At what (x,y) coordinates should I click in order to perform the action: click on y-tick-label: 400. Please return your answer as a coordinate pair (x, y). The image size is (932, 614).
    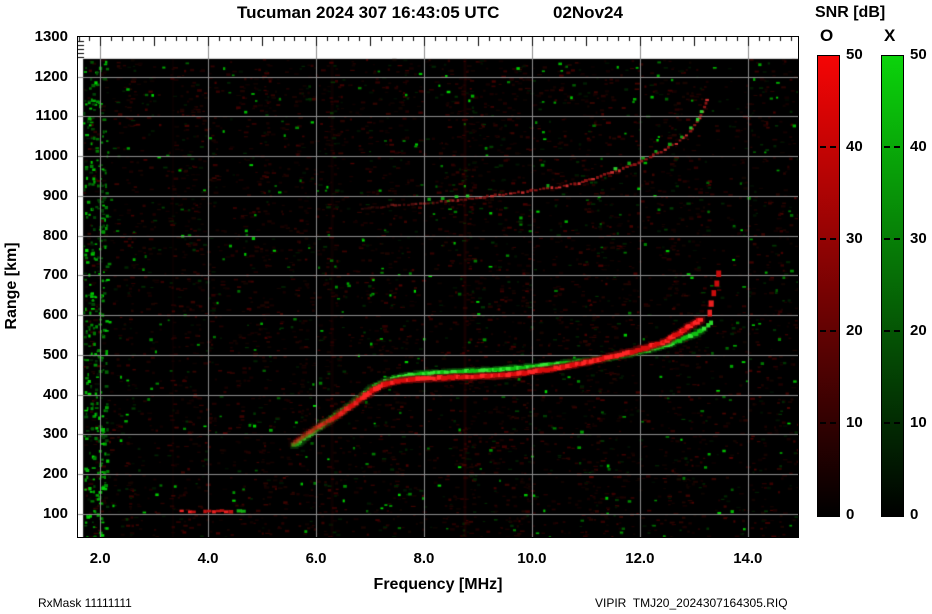
    Looking at the image, I should click on (55, 394).